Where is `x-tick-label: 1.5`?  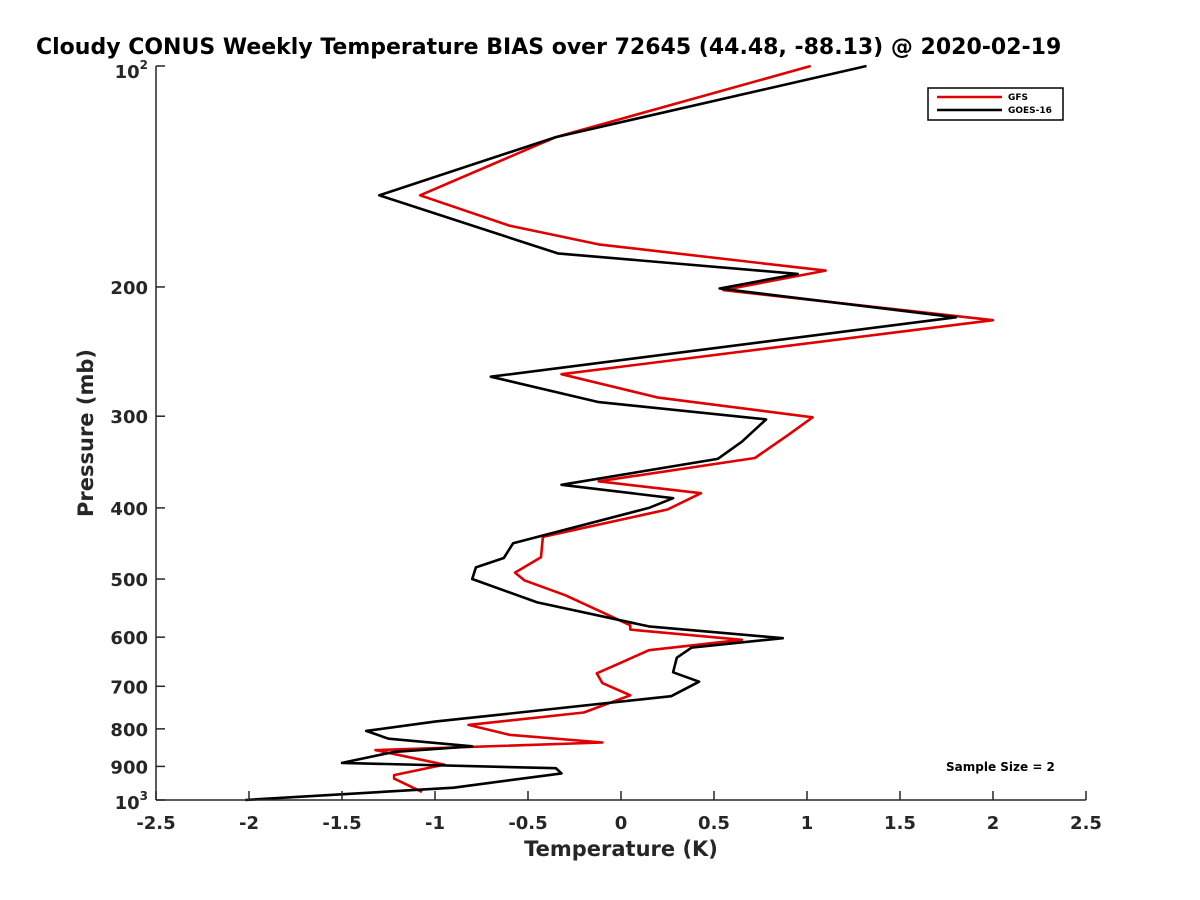 x-tick-label: 1.5 is located at coordinates (900, 823).